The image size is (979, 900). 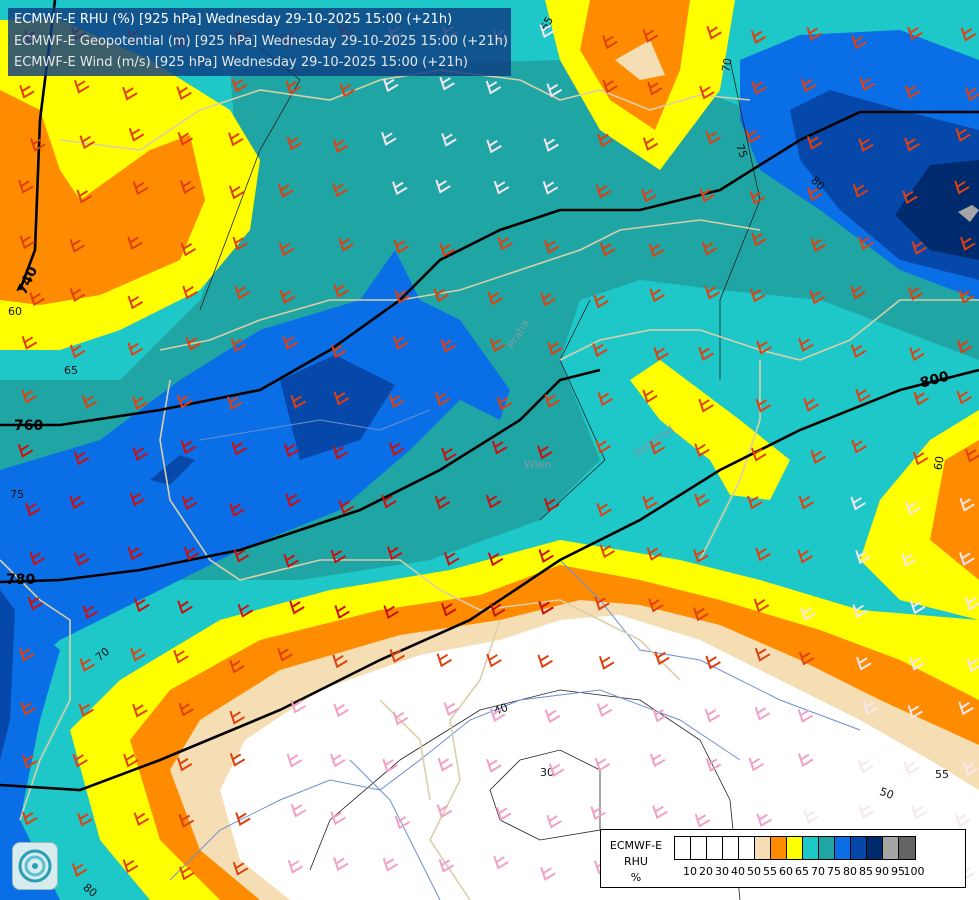 What do you see at coordinates (722, 871) in the screenshot?
I see `legend-tick-label: 30` at bounding box center [722, 871].